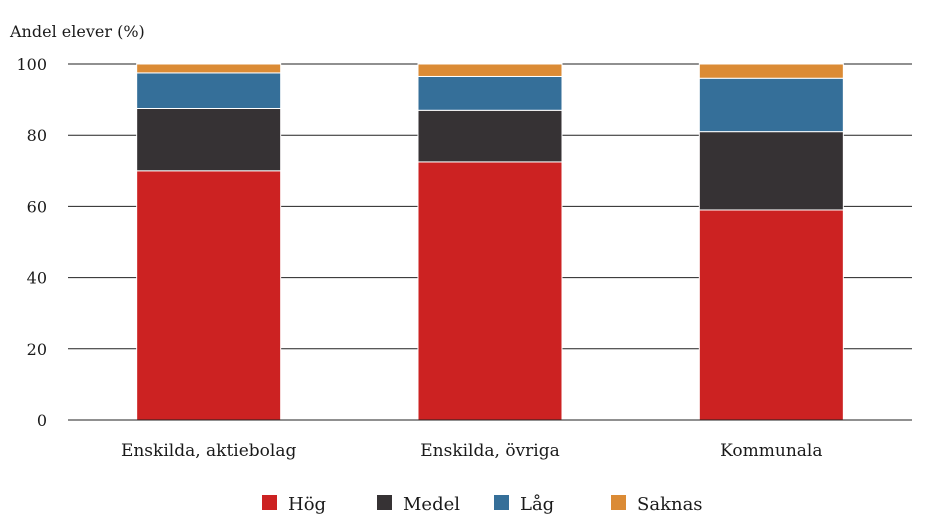  I want to click on x-tick-label: Enskilda, övriga, so click(490, 451).